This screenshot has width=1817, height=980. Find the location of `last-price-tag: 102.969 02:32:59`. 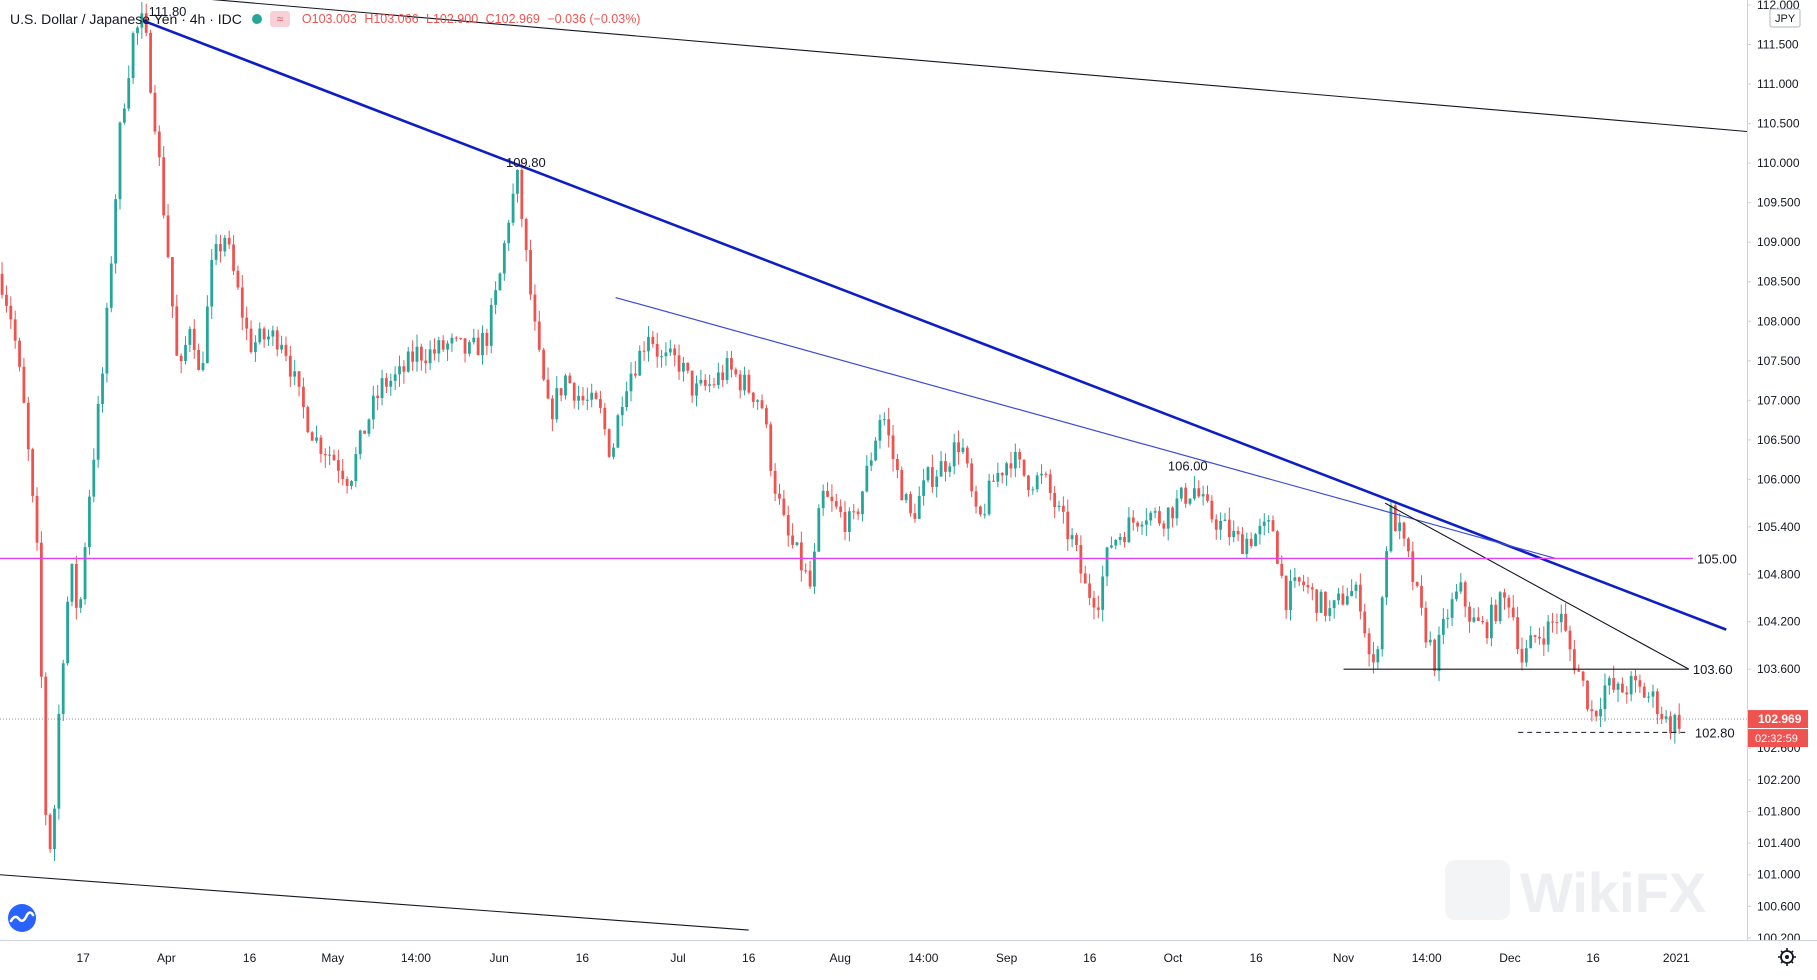

last-price-tag: 102.969 02:32:59 is located at coordinates (1778, 729).